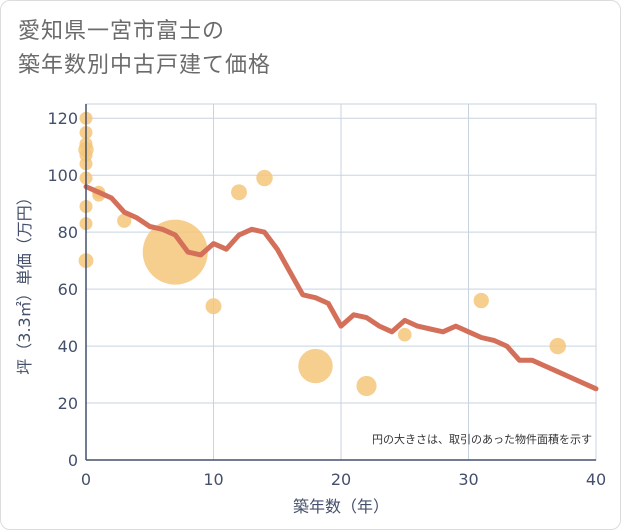 The height and width of the screenshot is (530, 621). Describe the element at coordinates (62, 175) in the screenshot. I see `y-tick-label: 100` at that location.